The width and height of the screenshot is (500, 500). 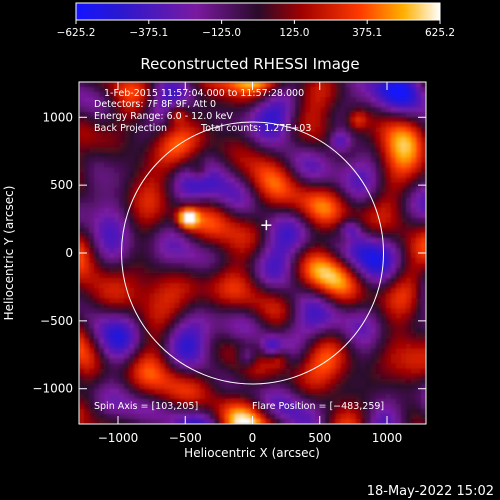 What do you see at coordinates (440, 33) in the screenshot?
I see `colorbar-tick-label: 625.2` at bounding box center [440, 33].